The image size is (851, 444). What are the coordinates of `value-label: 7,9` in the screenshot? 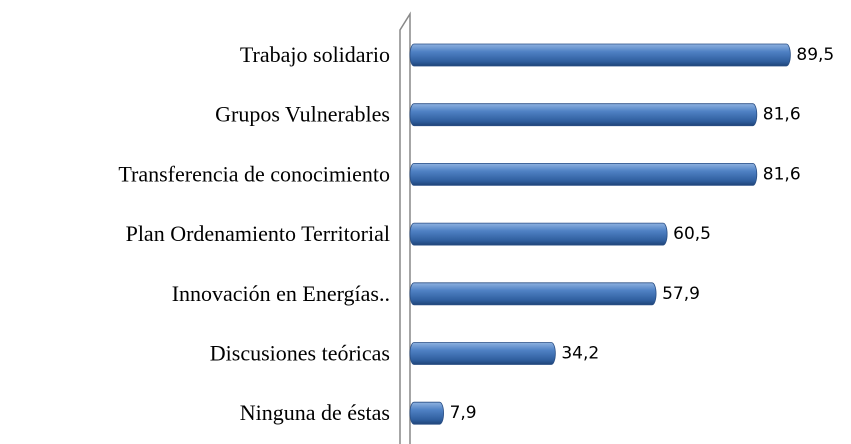 It's located at (463, 413).